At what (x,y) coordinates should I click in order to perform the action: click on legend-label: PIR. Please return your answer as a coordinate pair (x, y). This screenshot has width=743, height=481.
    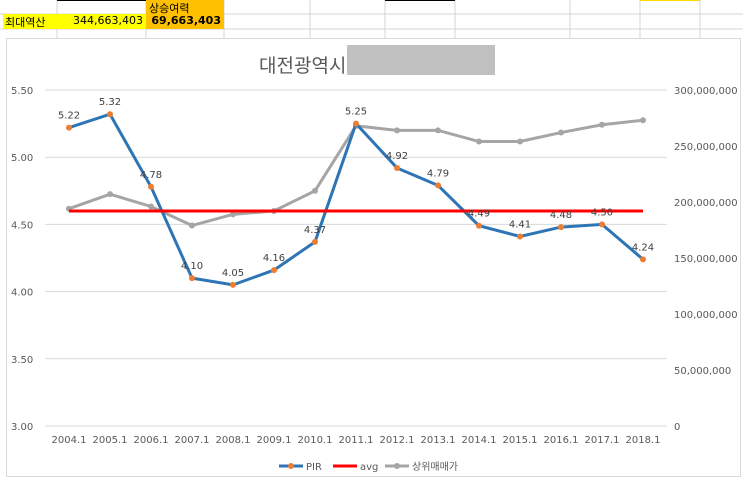
    Looking at the image, I should click on (314, 467).